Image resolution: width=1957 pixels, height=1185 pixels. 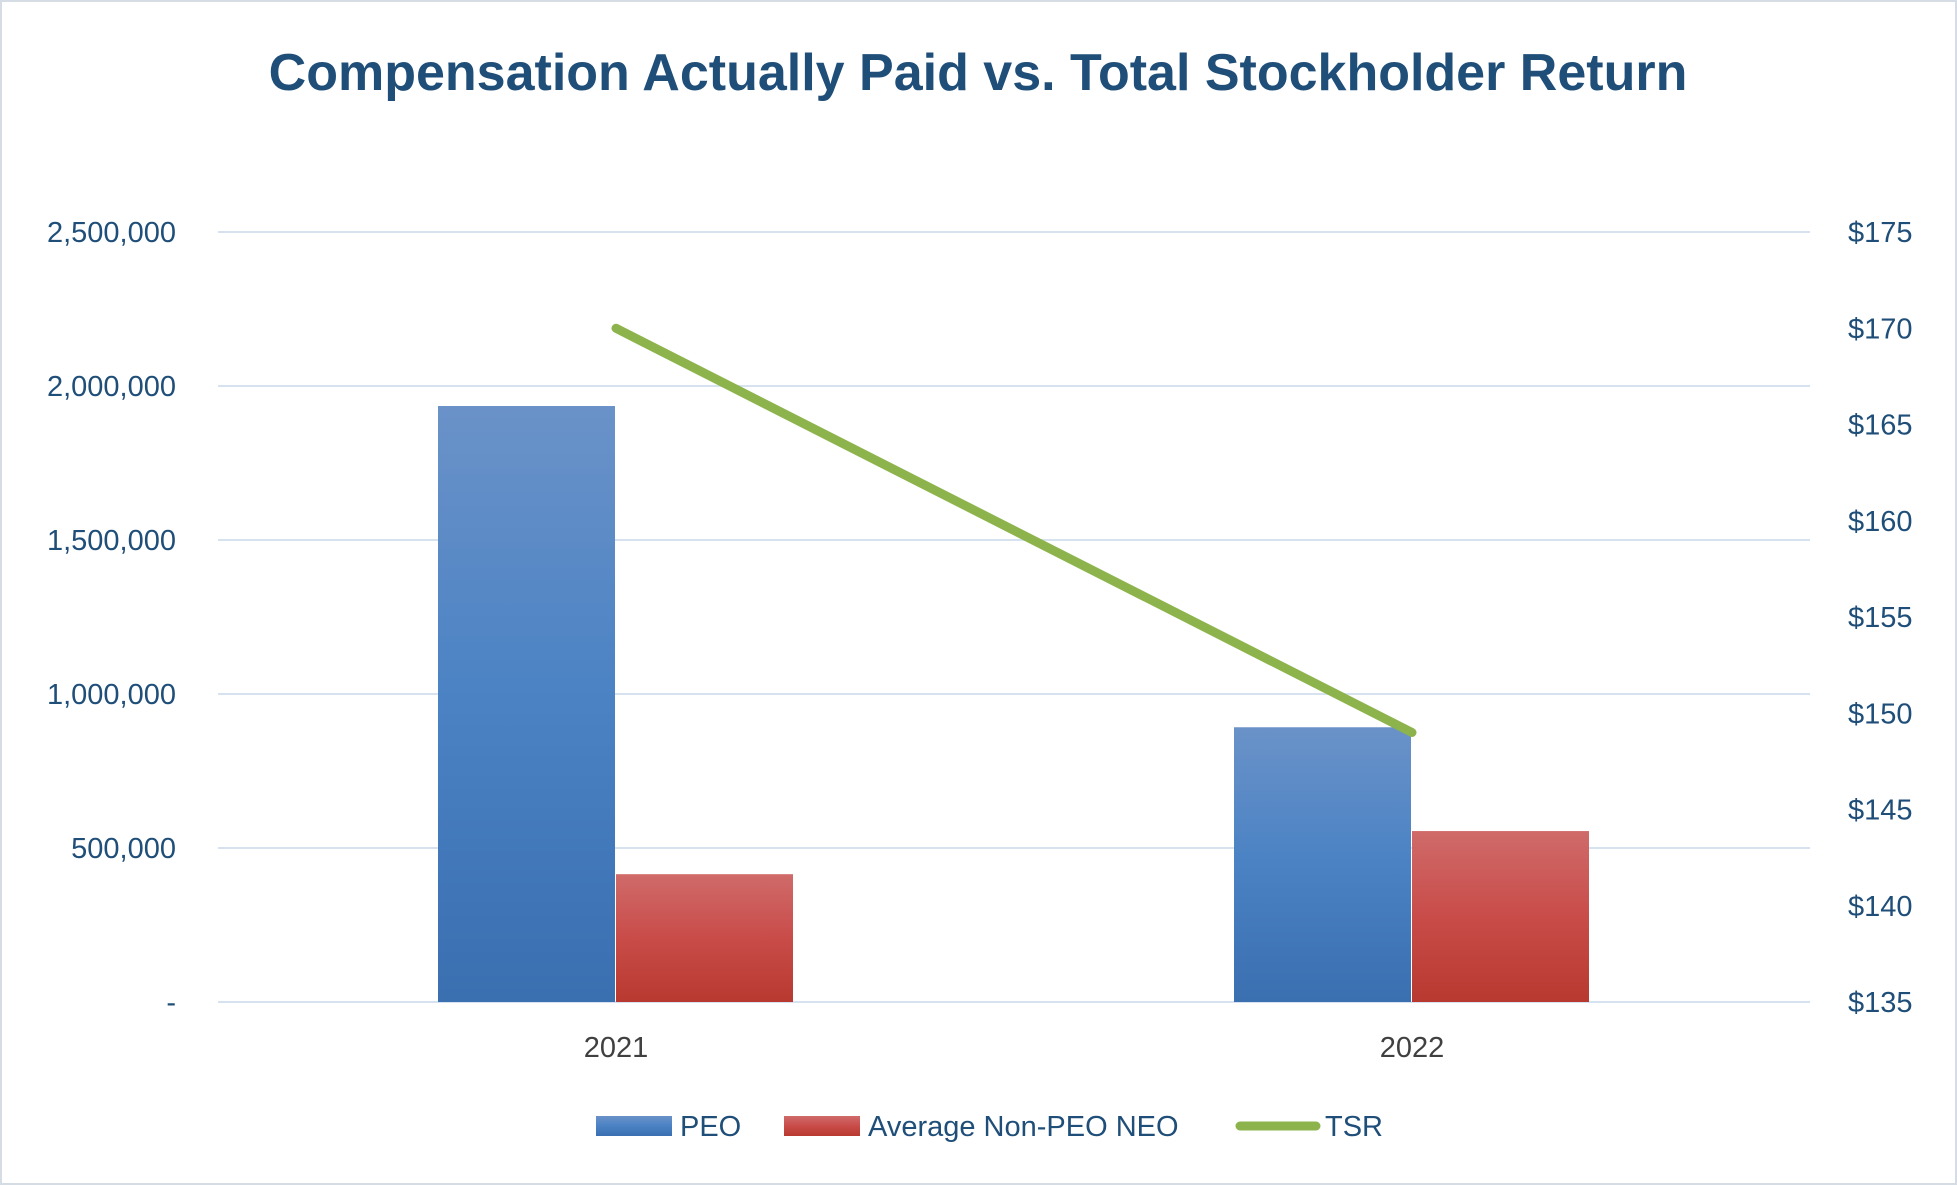 I want to click on legend-label-tsr: TSR, so click(x=1354, y=1127).